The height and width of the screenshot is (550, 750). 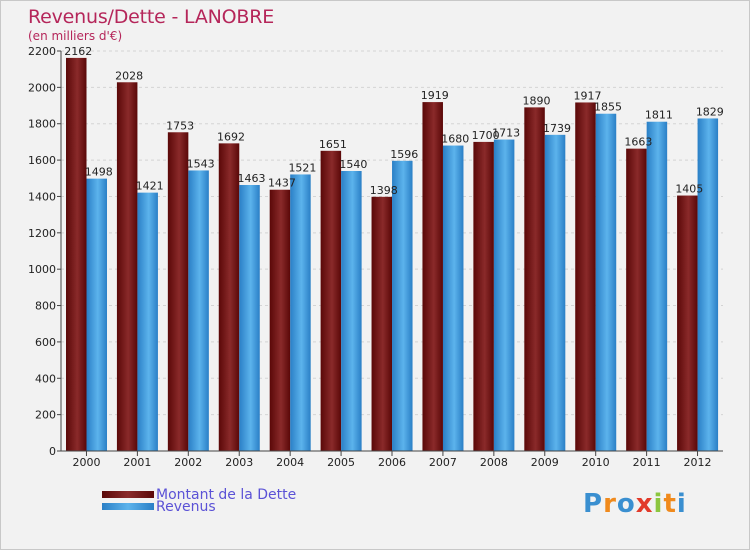 What do you see at coordinates (593, 504) in the screenshot?
I see `logo-letter: P` at bounding box center [593, 504].